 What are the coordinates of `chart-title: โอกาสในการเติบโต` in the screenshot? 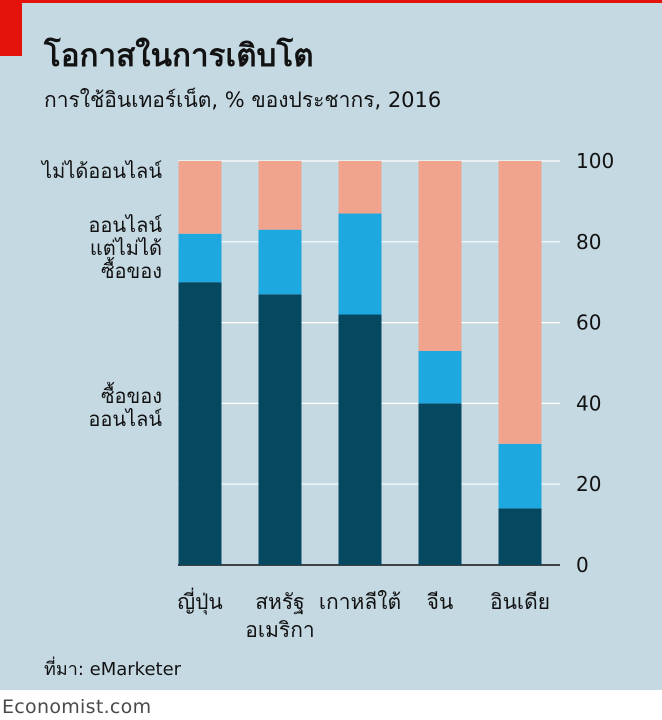 It's located at (179, 56).